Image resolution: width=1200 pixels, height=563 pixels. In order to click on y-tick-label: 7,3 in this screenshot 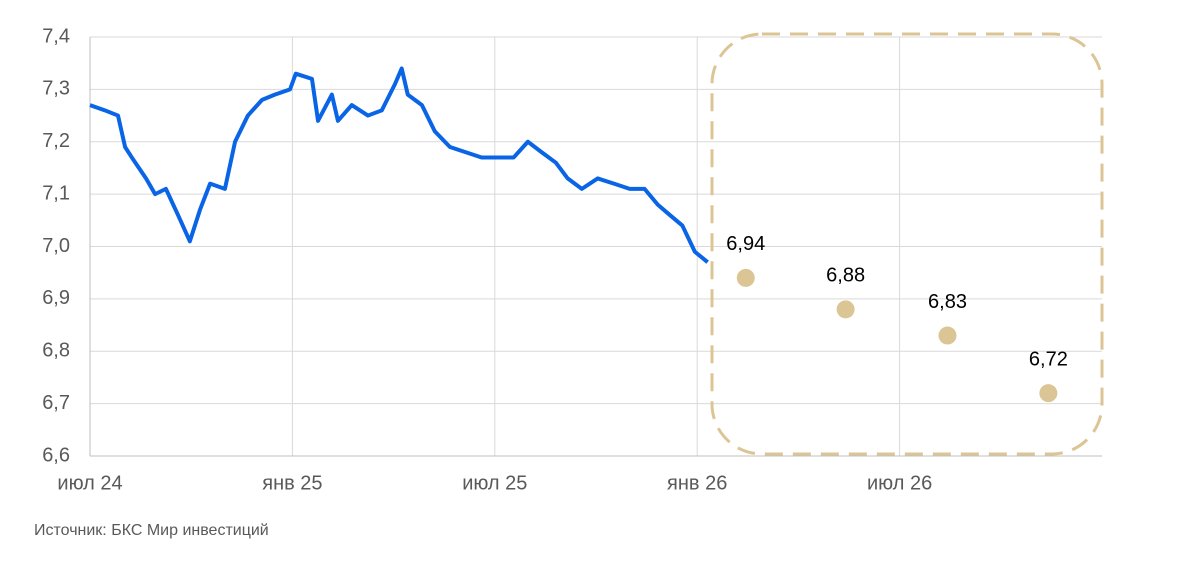, I will do `click(56, 89)`.